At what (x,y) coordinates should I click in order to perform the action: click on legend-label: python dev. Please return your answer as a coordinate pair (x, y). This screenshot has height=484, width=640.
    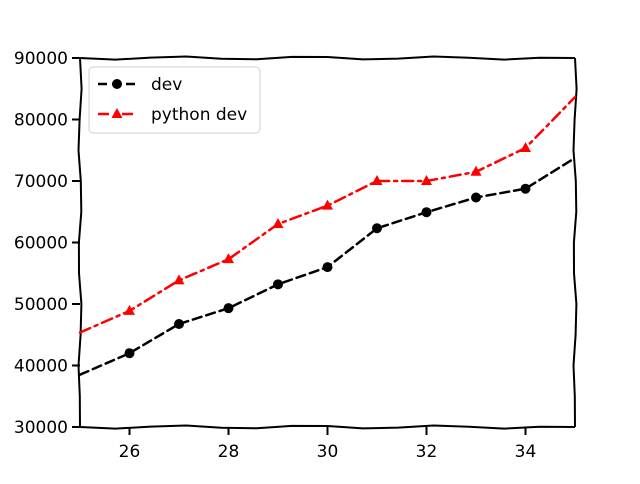
    Looking at the image, I should click on (199, 115).